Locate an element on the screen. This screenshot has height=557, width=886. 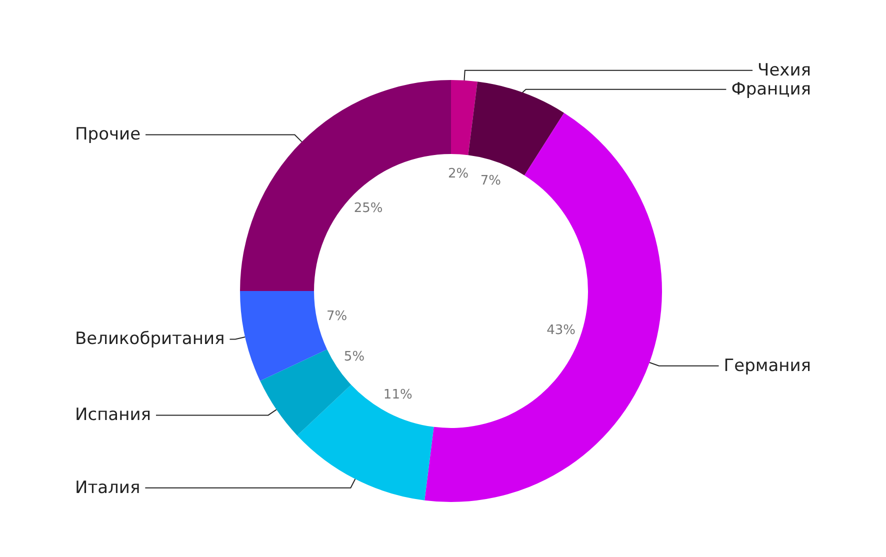
data-label: 11% is located at coordinates (397, 395).